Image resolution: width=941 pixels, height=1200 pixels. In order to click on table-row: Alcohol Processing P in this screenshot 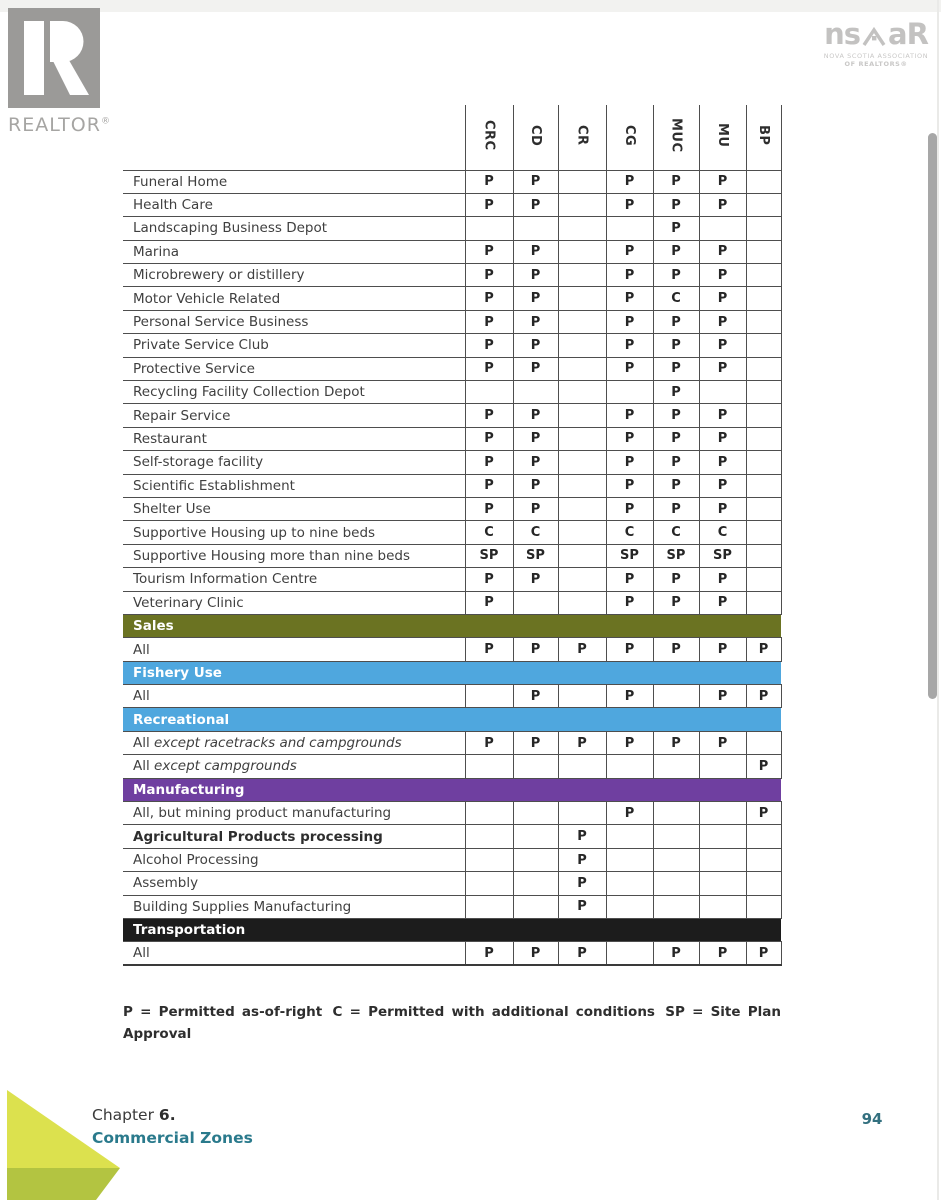, I will do `click(452, 860)`.